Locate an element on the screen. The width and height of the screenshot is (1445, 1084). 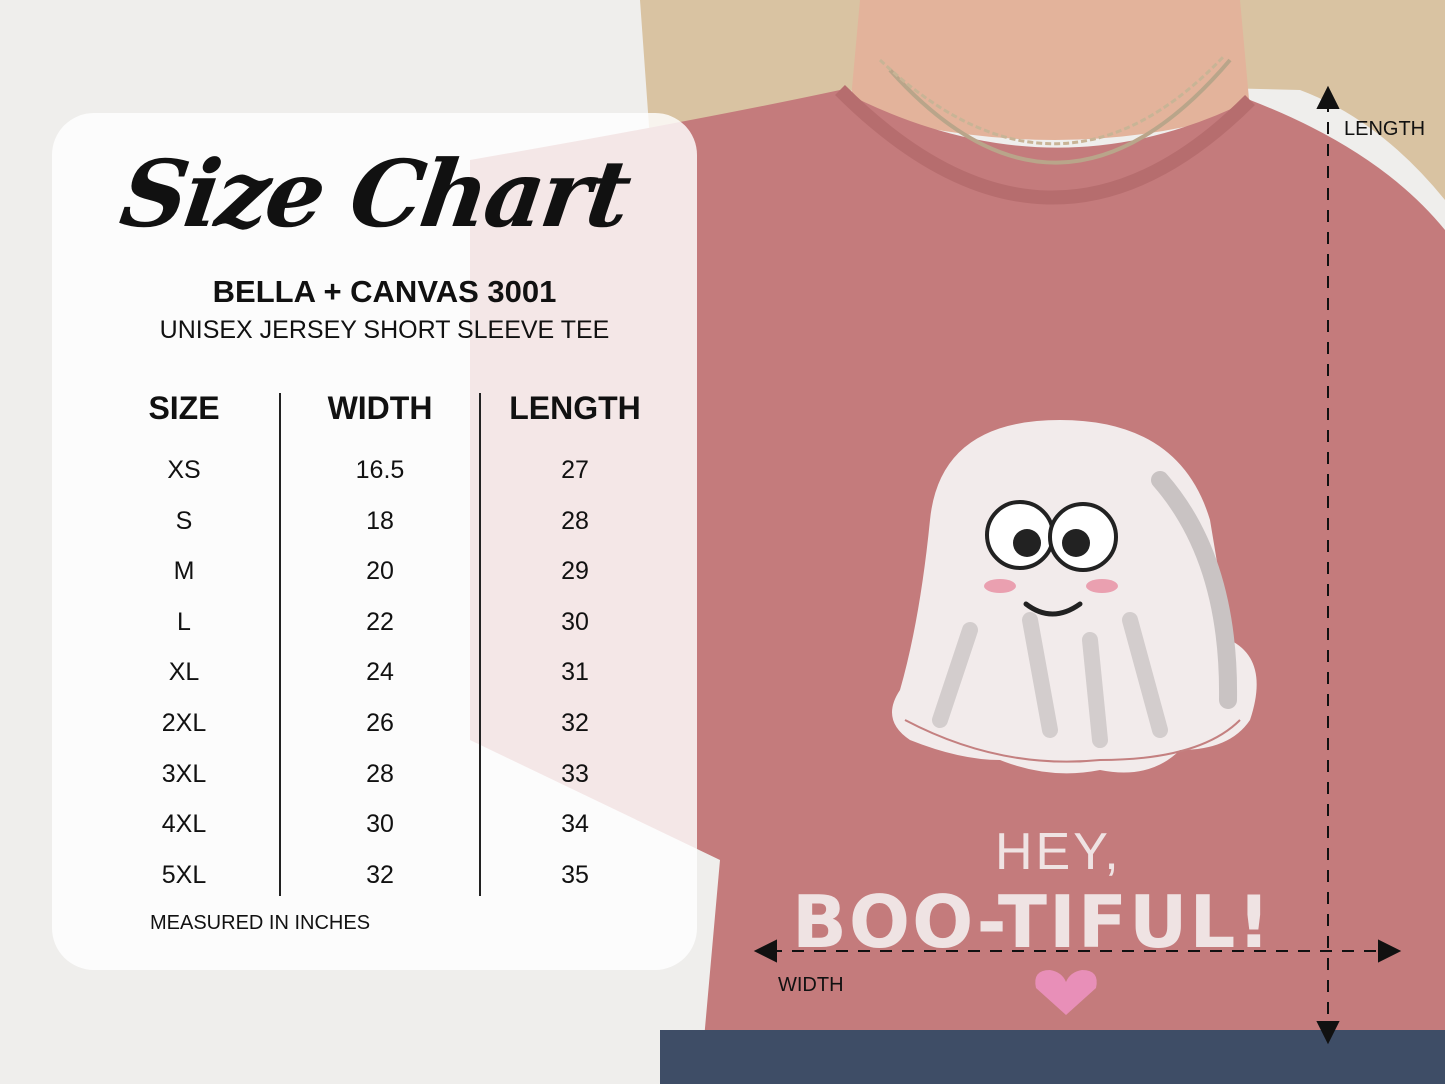
header-size: SIZE is located at coordinates (184, 408).